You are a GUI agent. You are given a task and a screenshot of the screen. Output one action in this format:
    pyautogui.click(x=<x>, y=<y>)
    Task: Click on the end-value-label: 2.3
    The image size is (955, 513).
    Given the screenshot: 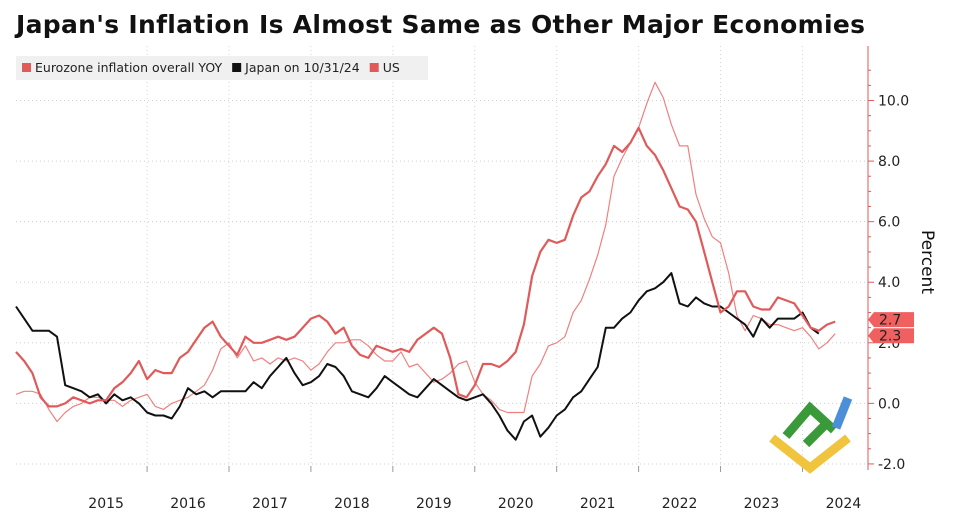 What is the action you would take?
    pyautogui.click(x=890, y=337)
    